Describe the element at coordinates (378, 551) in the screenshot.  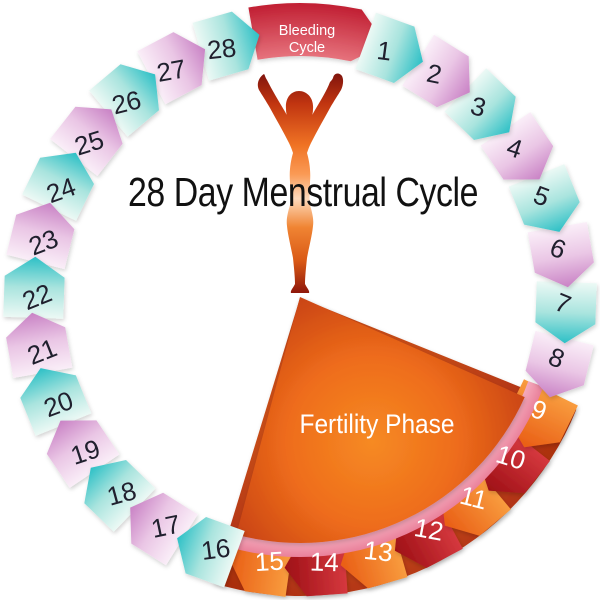
I see `day-number-13: 13` at that location.